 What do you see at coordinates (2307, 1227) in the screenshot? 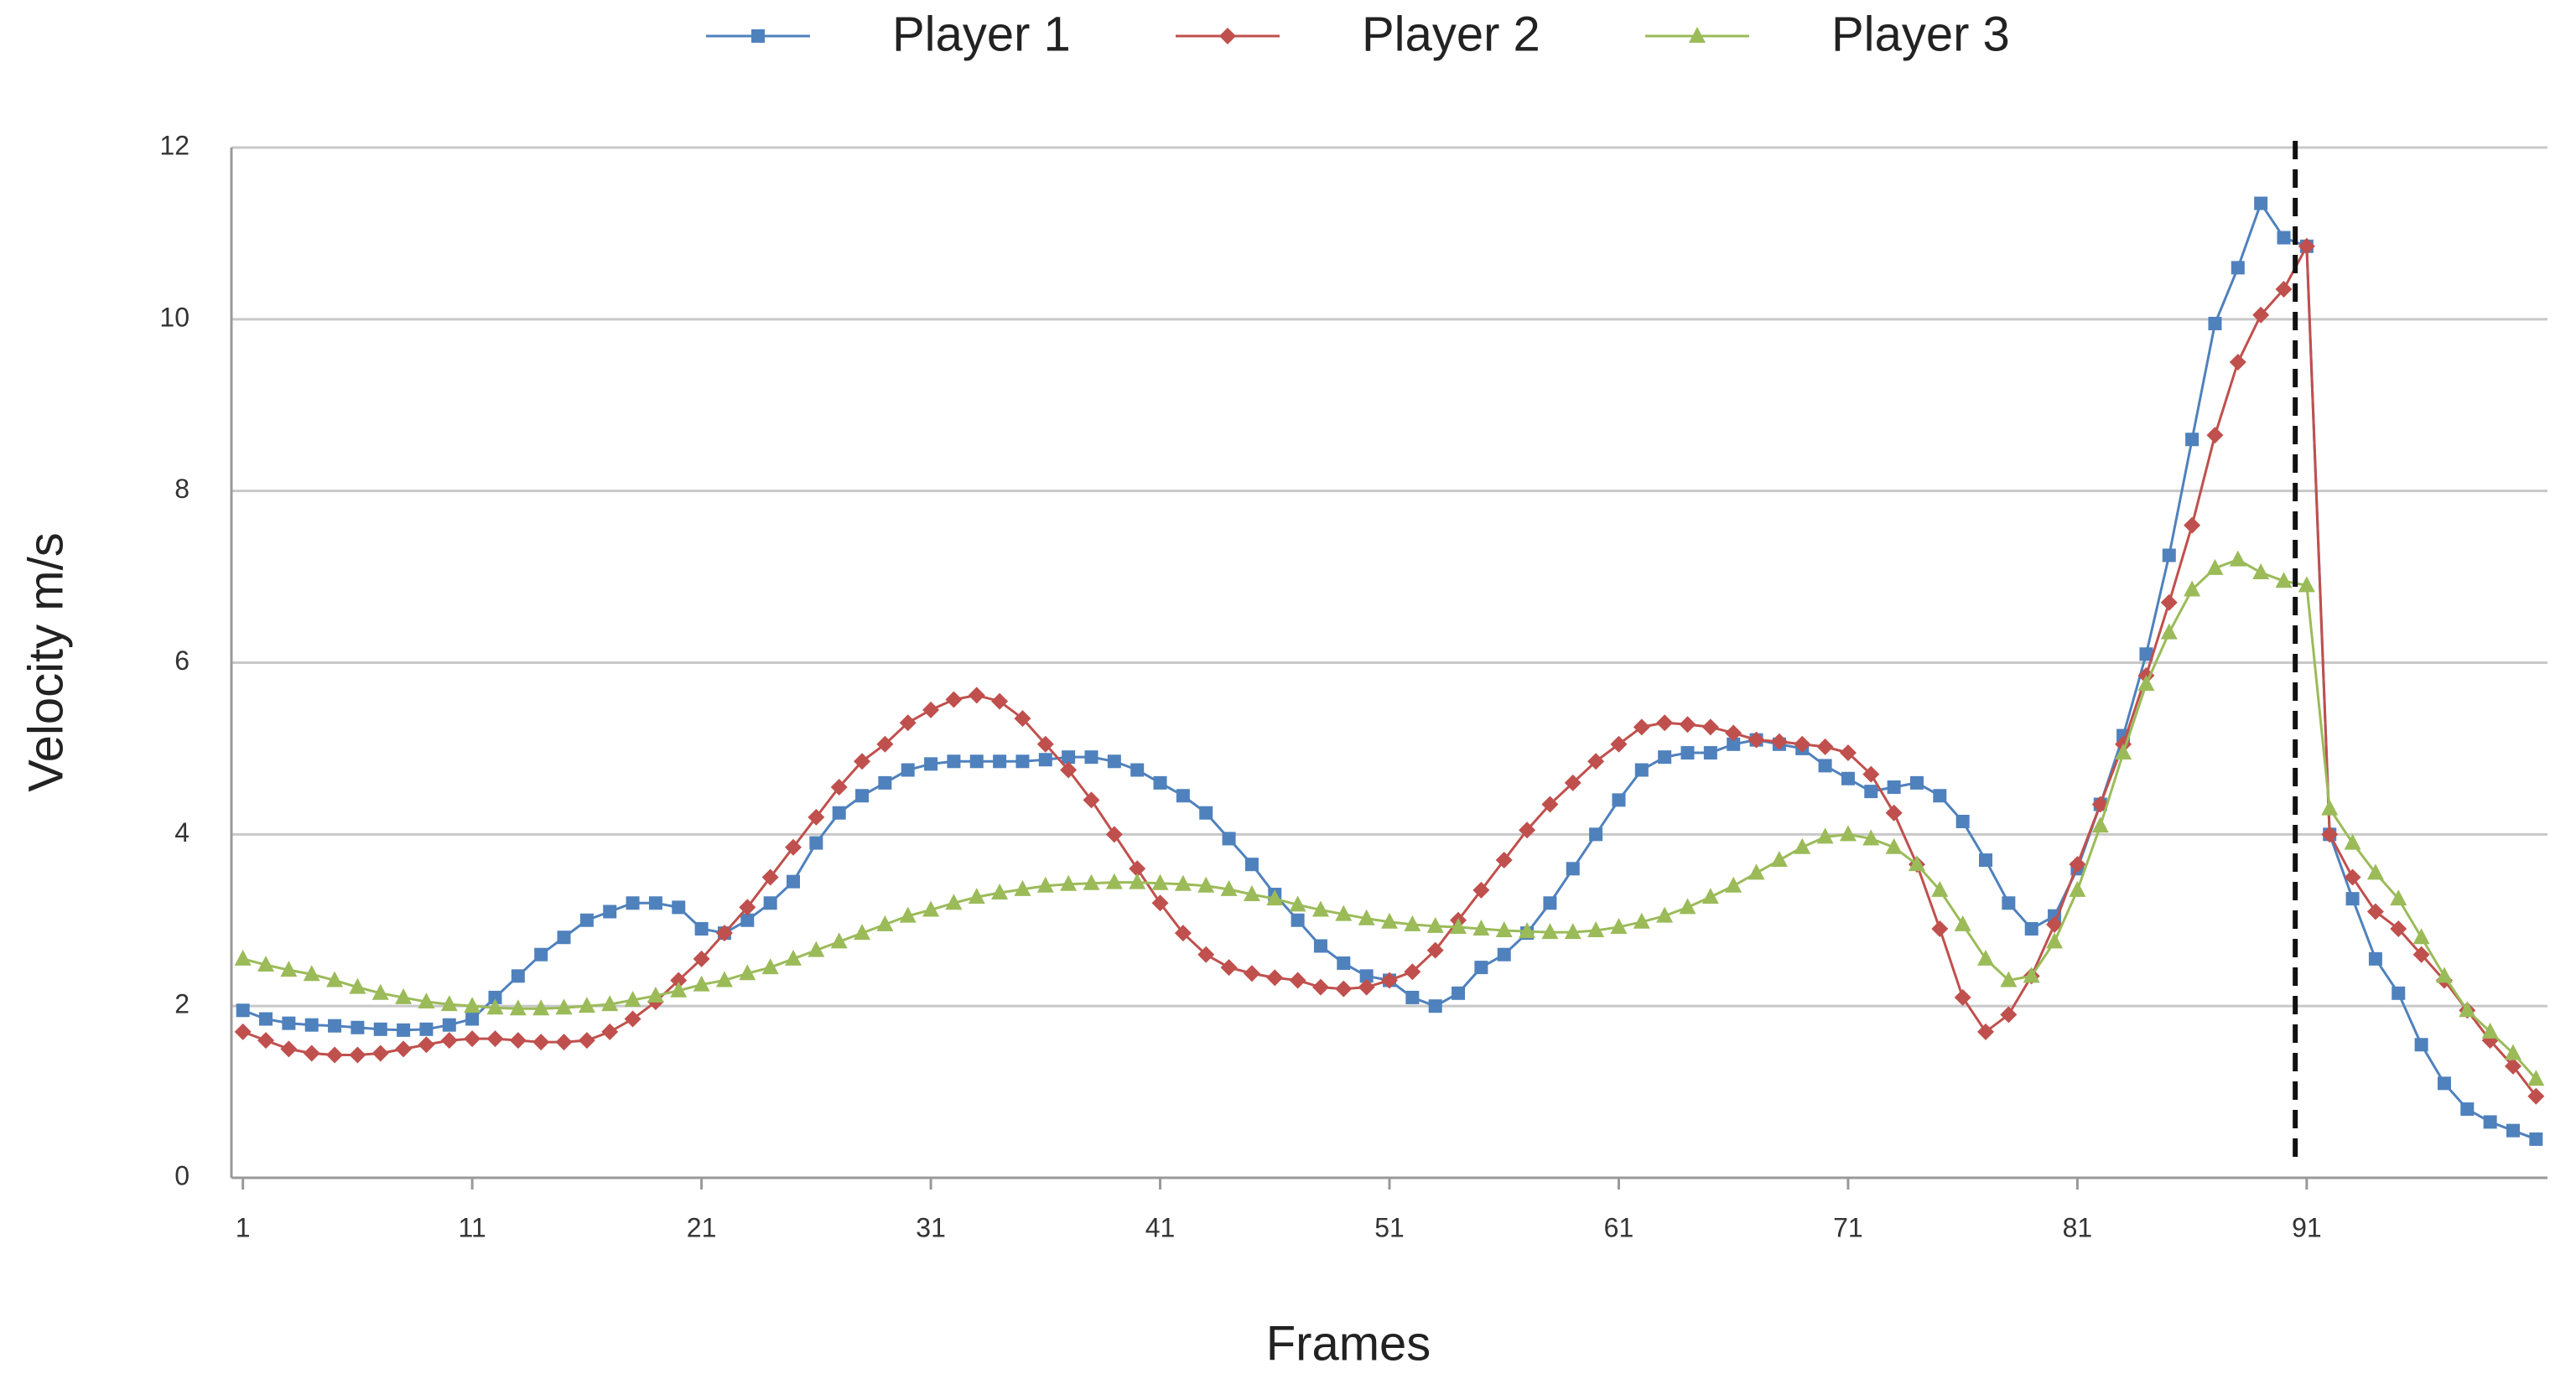
I see `x-tick-label: 91` at bounding box center [2307, 1227].